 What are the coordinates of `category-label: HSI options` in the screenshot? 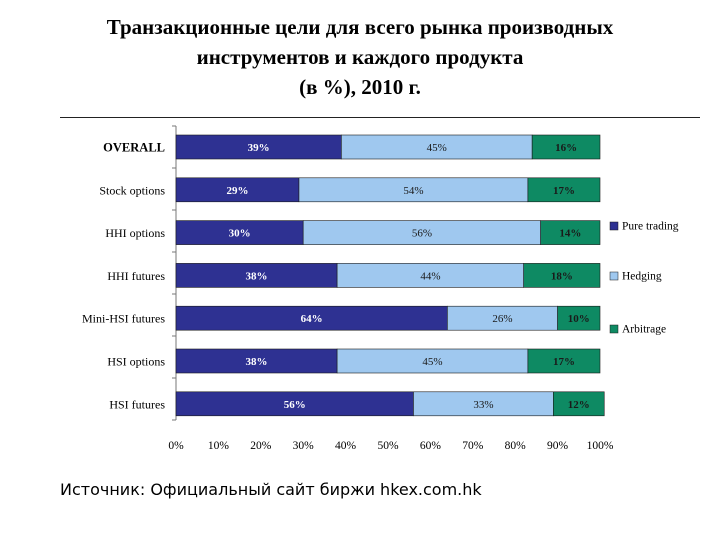 It's located at (136, 362).